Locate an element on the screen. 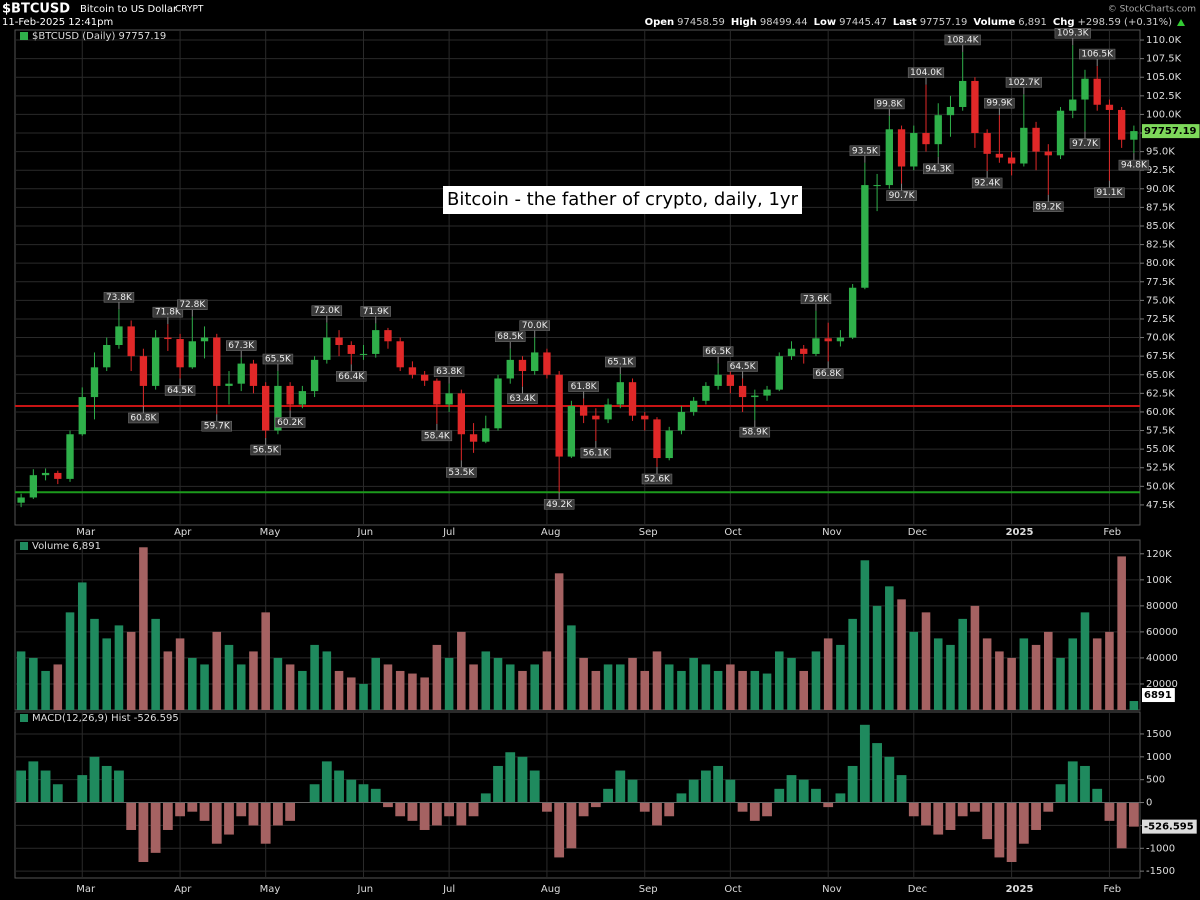 Image resolution: width=1200 pixels, height=900 pixels. x-tick-label: Apr is located at coordinates (183, 889).